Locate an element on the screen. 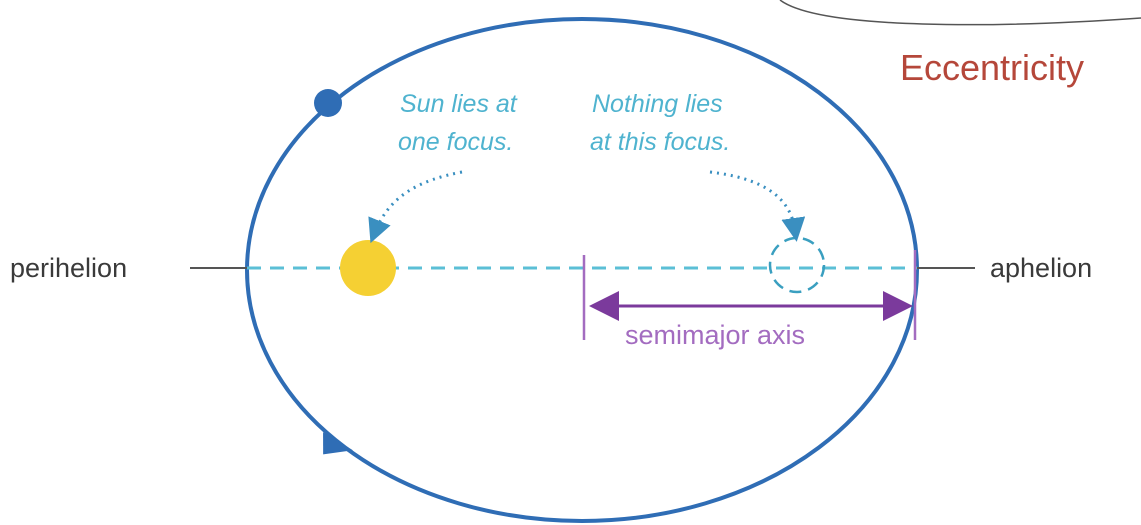 The image size is (1141, 525). aphelion-label: aphelion is located at coordinates (1041, 268).